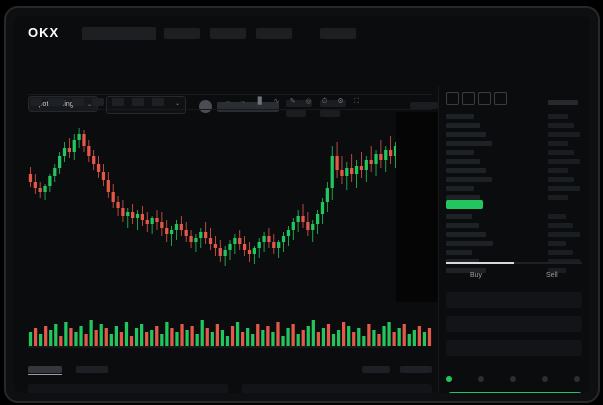 The height and width of the screenshot is (405, 603). I want to click on order-book-spread-highlight, so click(464, 204).